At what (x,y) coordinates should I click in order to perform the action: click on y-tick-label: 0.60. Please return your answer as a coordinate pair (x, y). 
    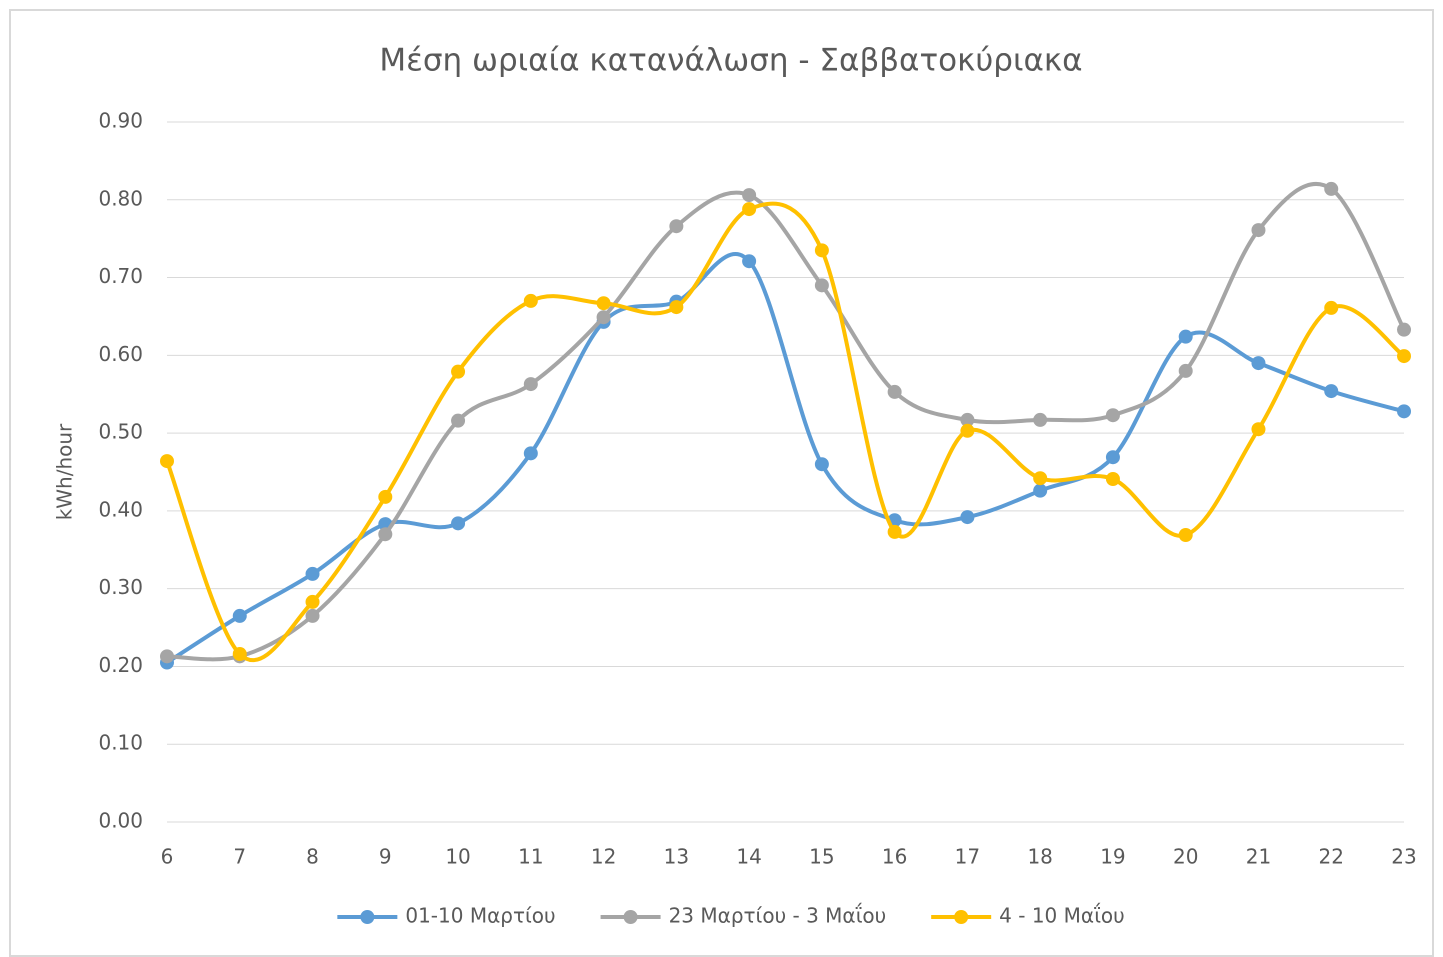
    Looking at the image, I should click on (120, 354).